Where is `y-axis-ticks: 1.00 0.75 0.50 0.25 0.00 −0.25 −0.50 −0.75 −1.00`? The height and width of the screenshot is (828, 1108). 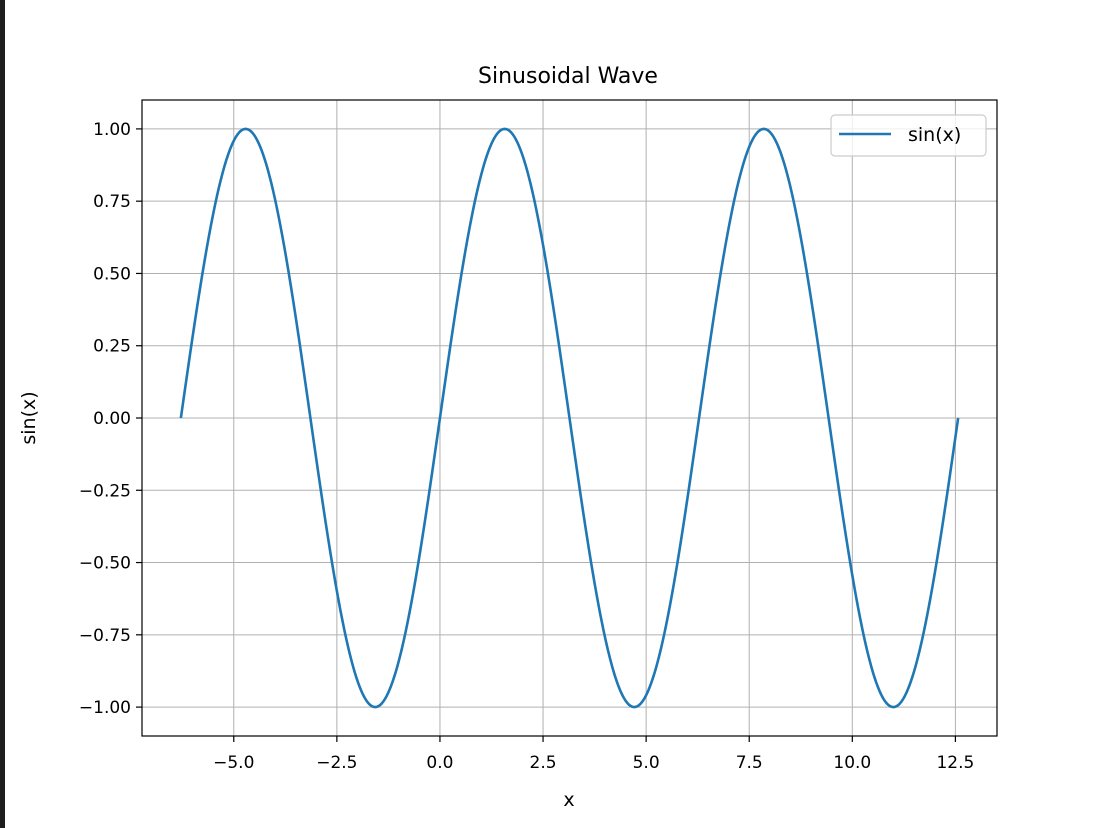 y-axis-ticks: 1.00 0.75 0.50 0.25 0.00 −0.25 −0.50 −0.75 −1.00 is located at coordinates (110, 419).